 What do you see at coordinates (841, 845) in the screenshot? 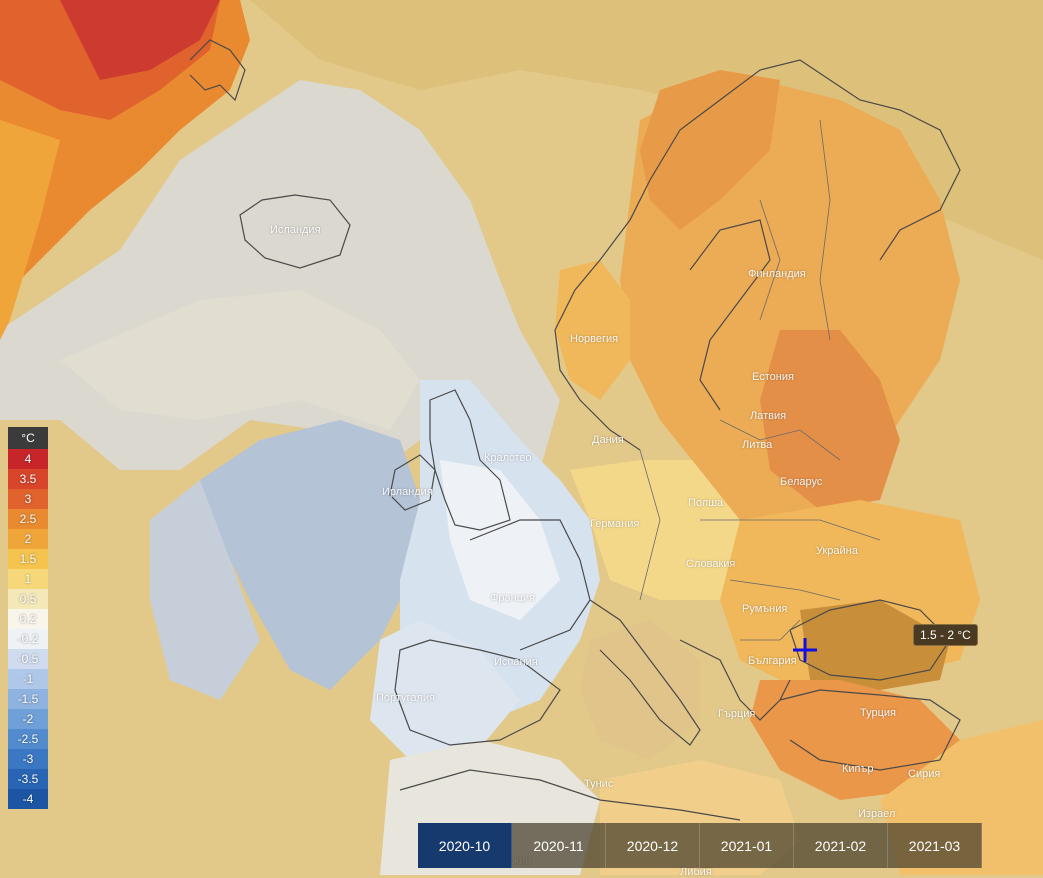
I see `month-button-2021-02: 2021-02` at bounding box center [841, 845].